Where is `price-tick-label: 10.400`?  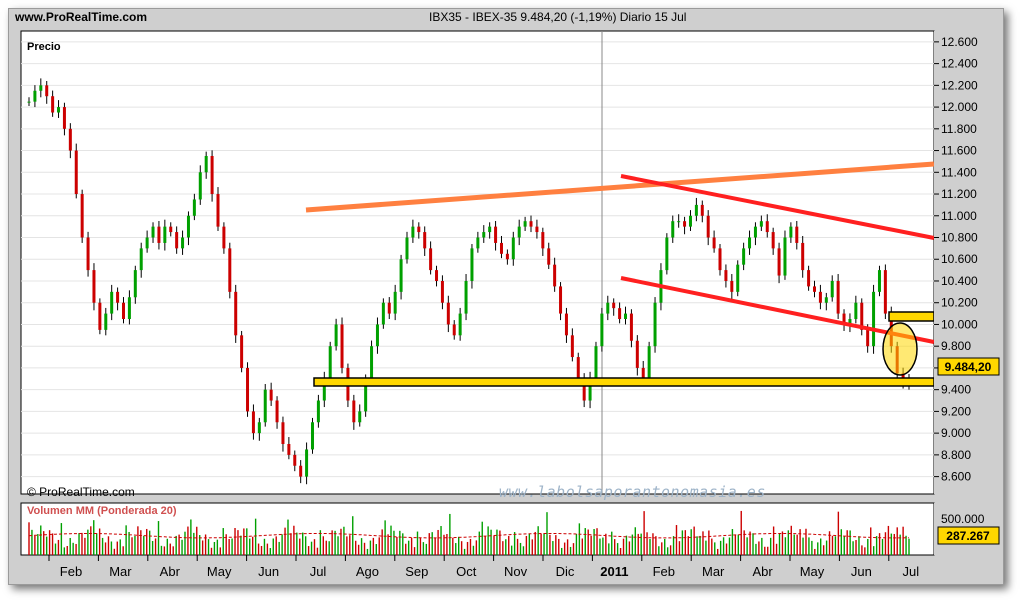 price-tick-label: 10.400 is located at coordinates (959, 281).